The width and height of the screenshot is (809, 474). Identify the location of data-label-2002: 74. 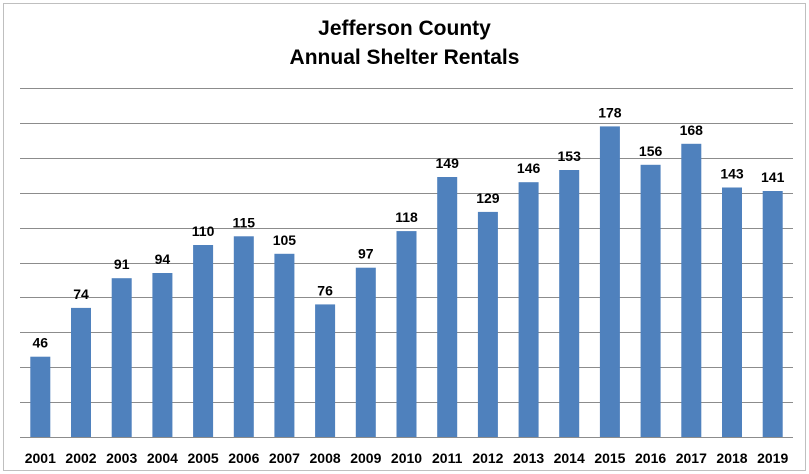
(81, 294).